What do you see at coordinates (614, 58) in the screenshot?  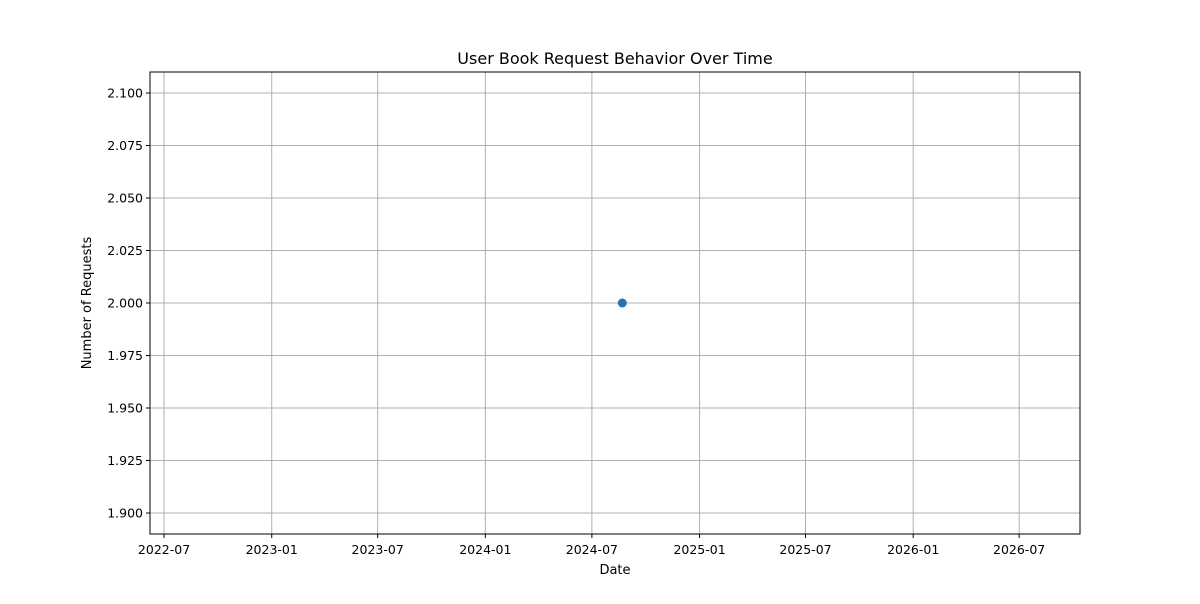 I see `chart-title: User Book Request Behavior Over Time` at bounding box center [614, 58].